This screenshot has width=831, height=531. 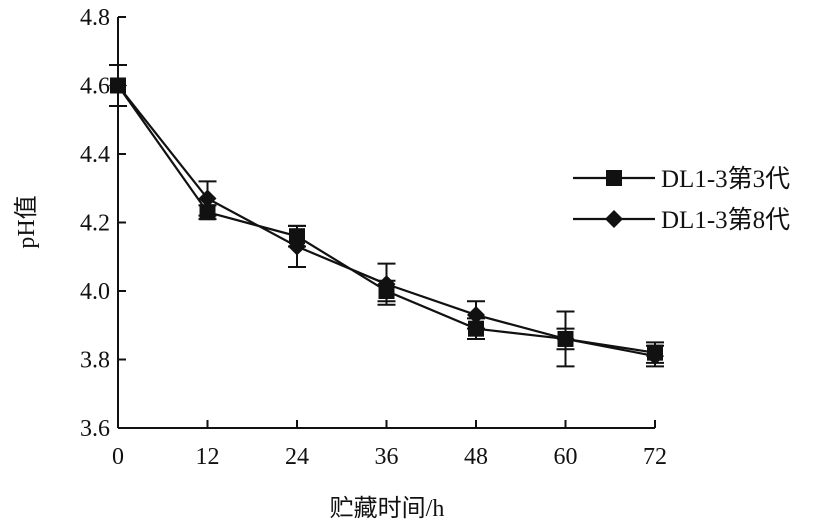 I want to click on x-tick-label: 12, so click(x=208, y=457).